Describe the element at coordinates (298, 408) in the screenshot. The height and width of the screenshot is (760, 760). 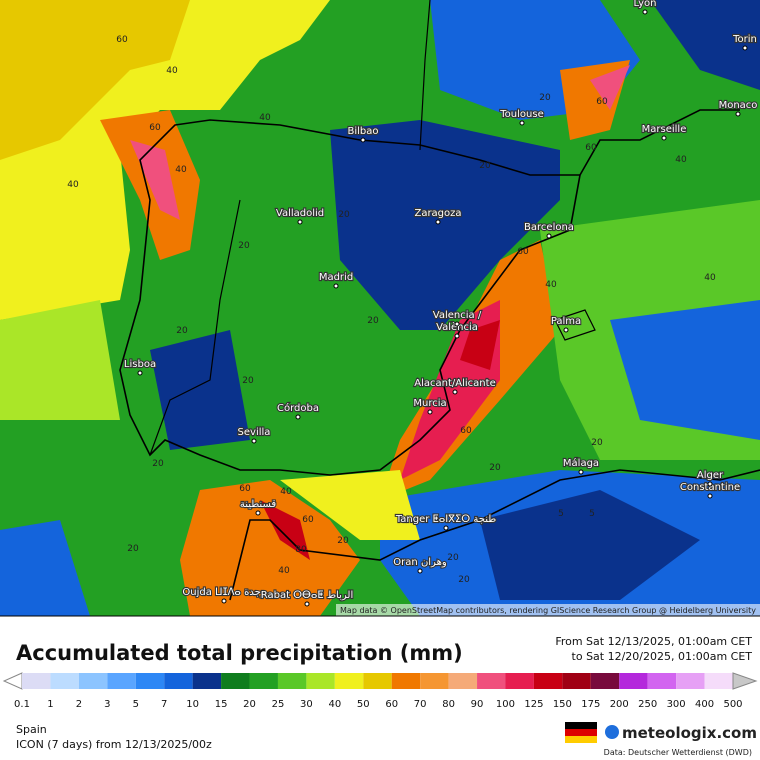
I see `city-label: Córdoba` at that location.